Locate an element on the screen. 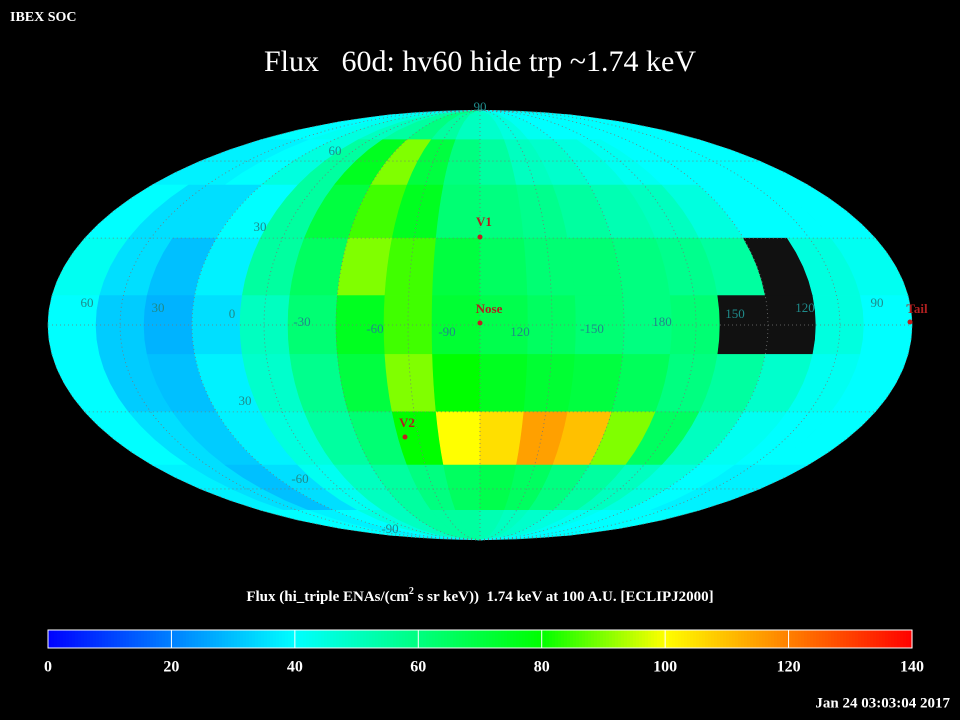 This screenshot has width=960, height=720. colorbar-tick-label: 80 is located at coordinates (542, 667).